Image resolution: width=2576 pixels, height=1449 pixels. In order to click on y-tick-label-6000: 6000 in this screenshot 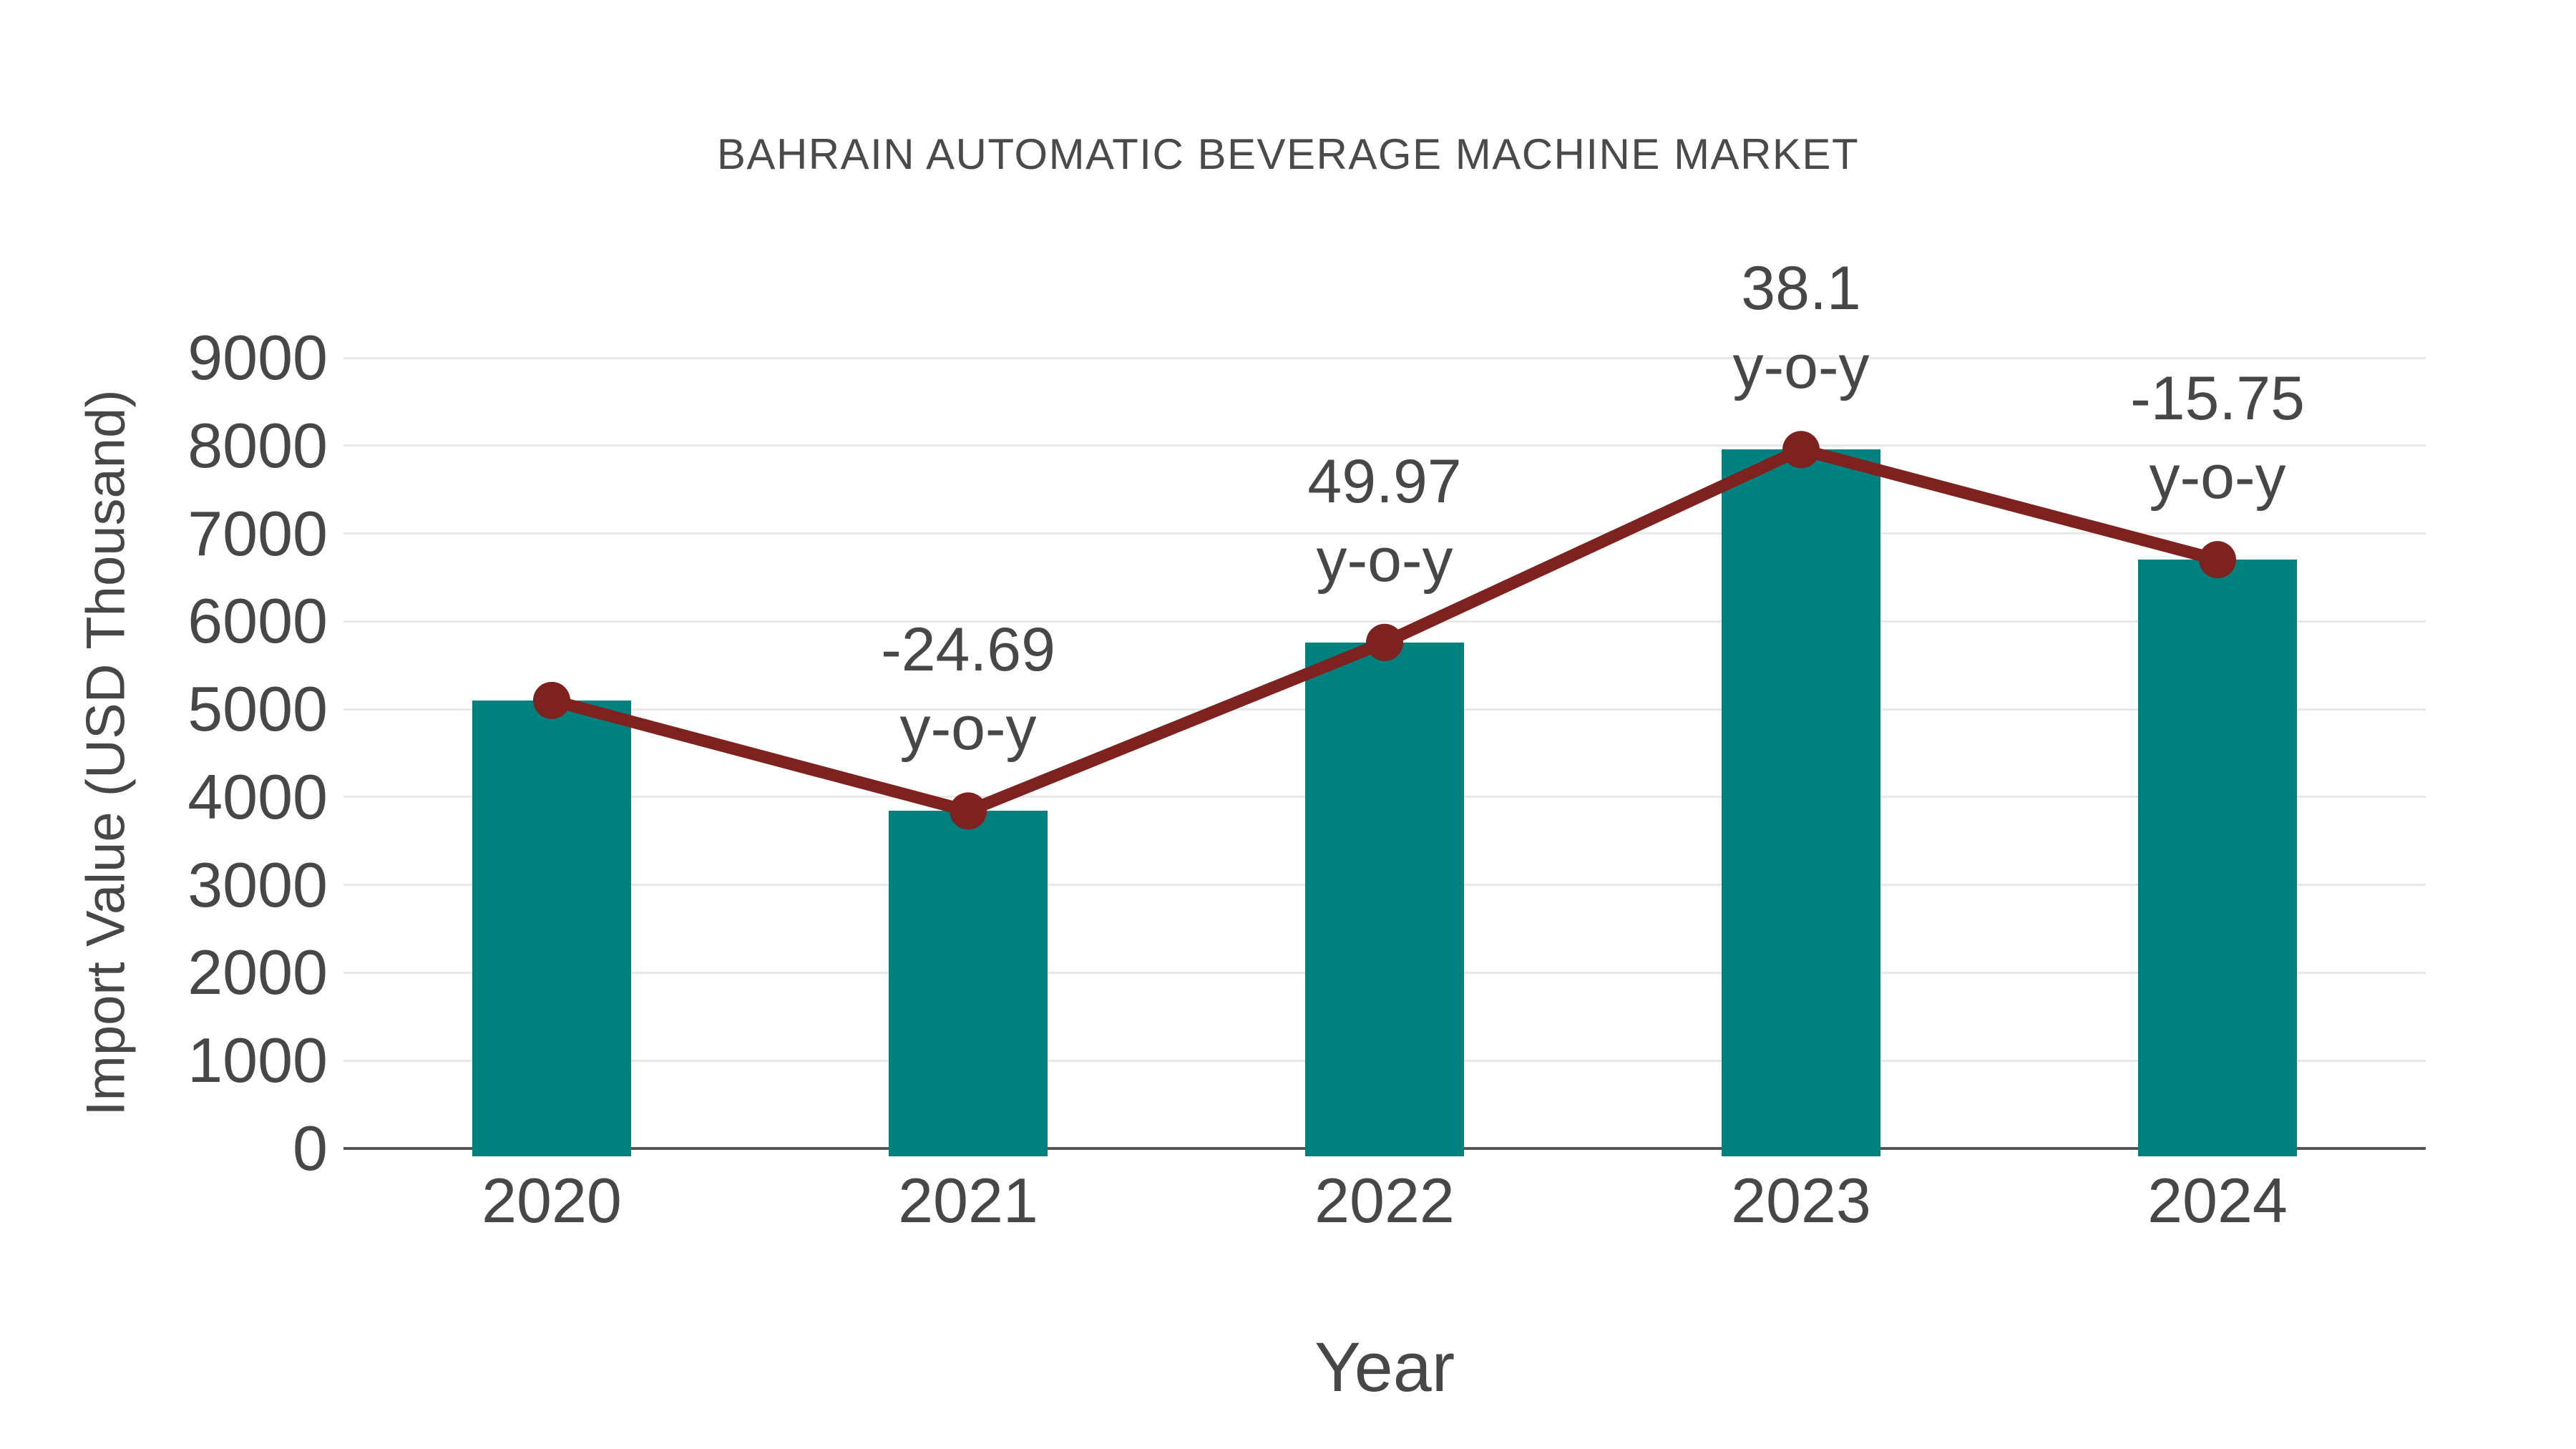, I will do `click(257, 621)`.